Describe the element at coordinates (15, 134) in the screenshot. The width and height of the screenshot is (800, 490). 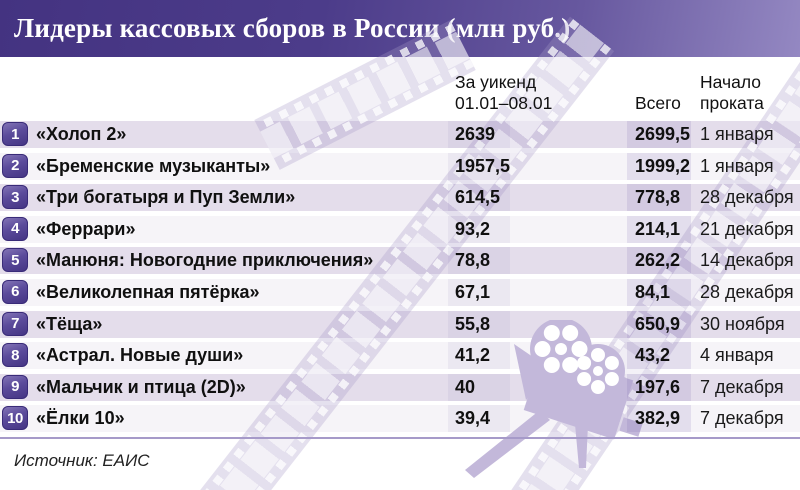
I see `rank-badge: 1` at that location.